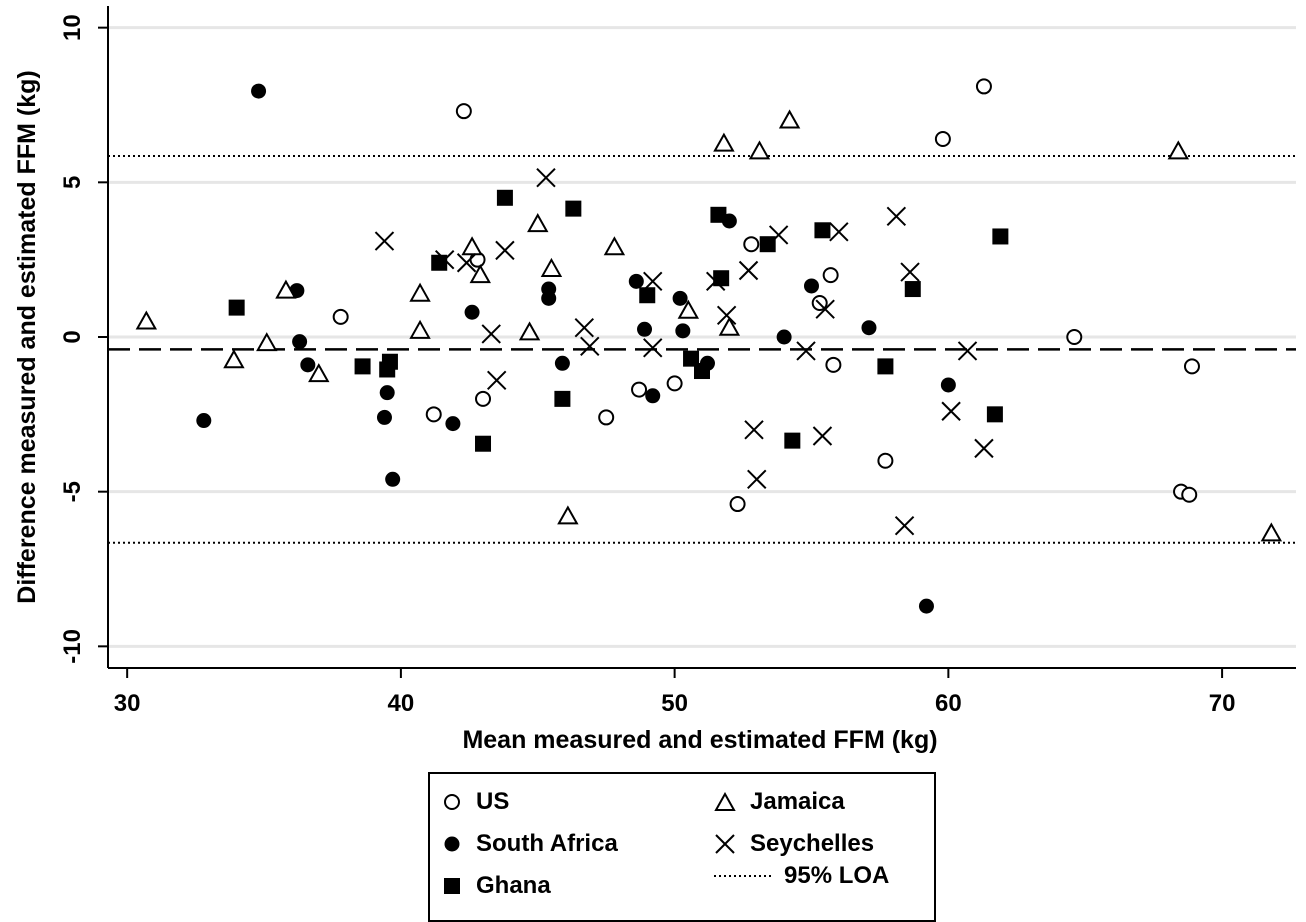 The height and width of the screenshot is (922, 1306). What do you see at coordinates (401, 703) in the screenshot?
I see `x-tick-label: 40` at bounding box center [401, 703].